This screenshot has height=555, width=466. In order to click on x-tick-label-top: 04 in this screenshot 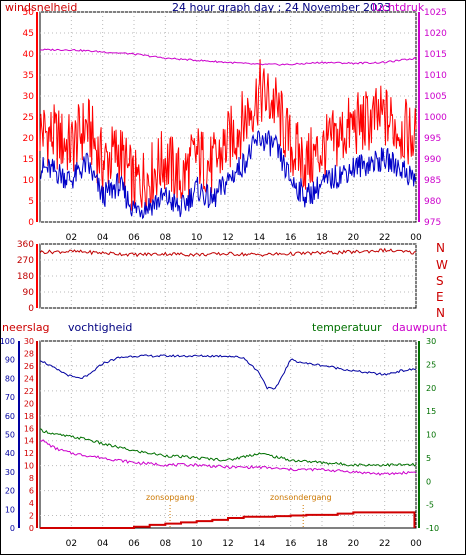, I will do `click(103, 238)`.